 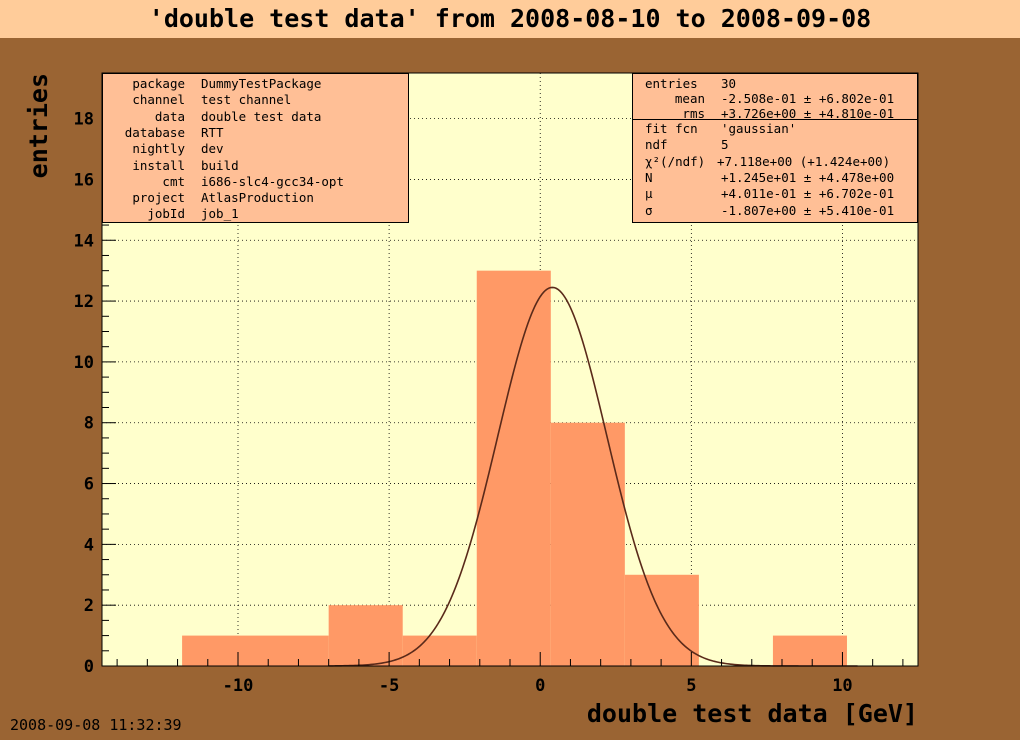 I want to click on fit-row: ndf 5, so click(x=775, y=145).